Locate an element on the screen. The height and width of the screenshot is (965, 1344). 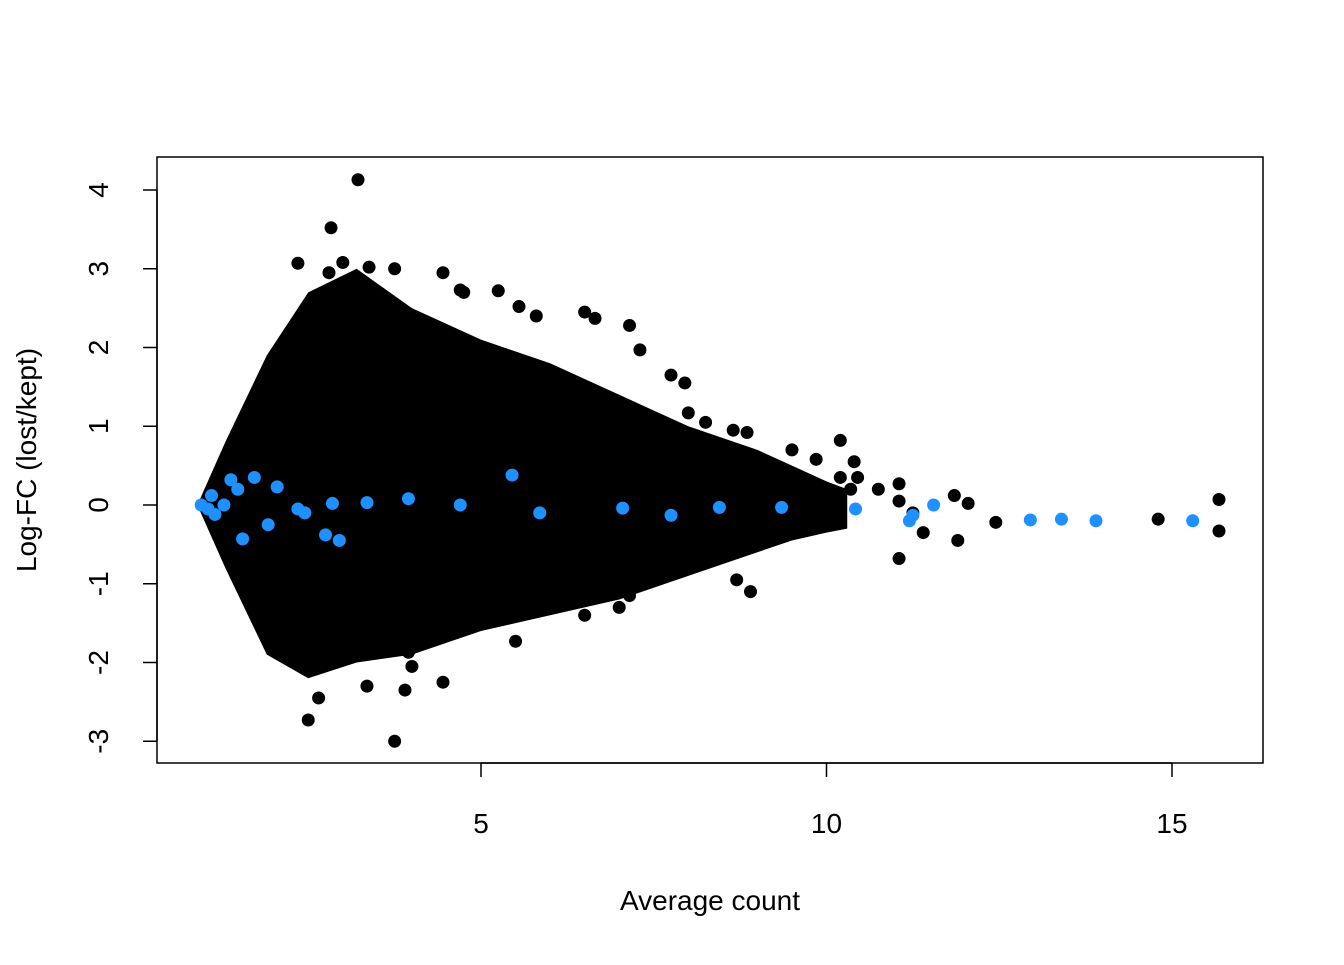
y-tick-label: 0 is located at coordinates (98, 505).